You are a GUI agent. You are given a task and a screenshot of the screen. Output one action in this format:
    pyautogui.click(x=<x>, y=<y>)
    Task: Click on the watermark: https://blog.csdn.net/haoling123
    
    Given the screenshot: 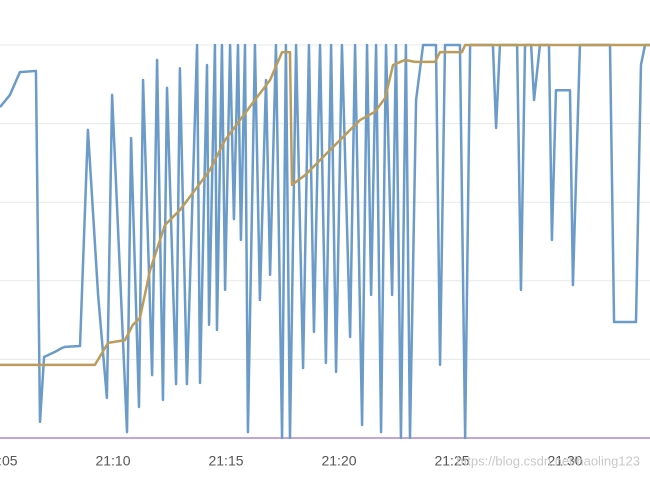 What is the action you would take?
    pyautogui.click(x=548, y=460)
    